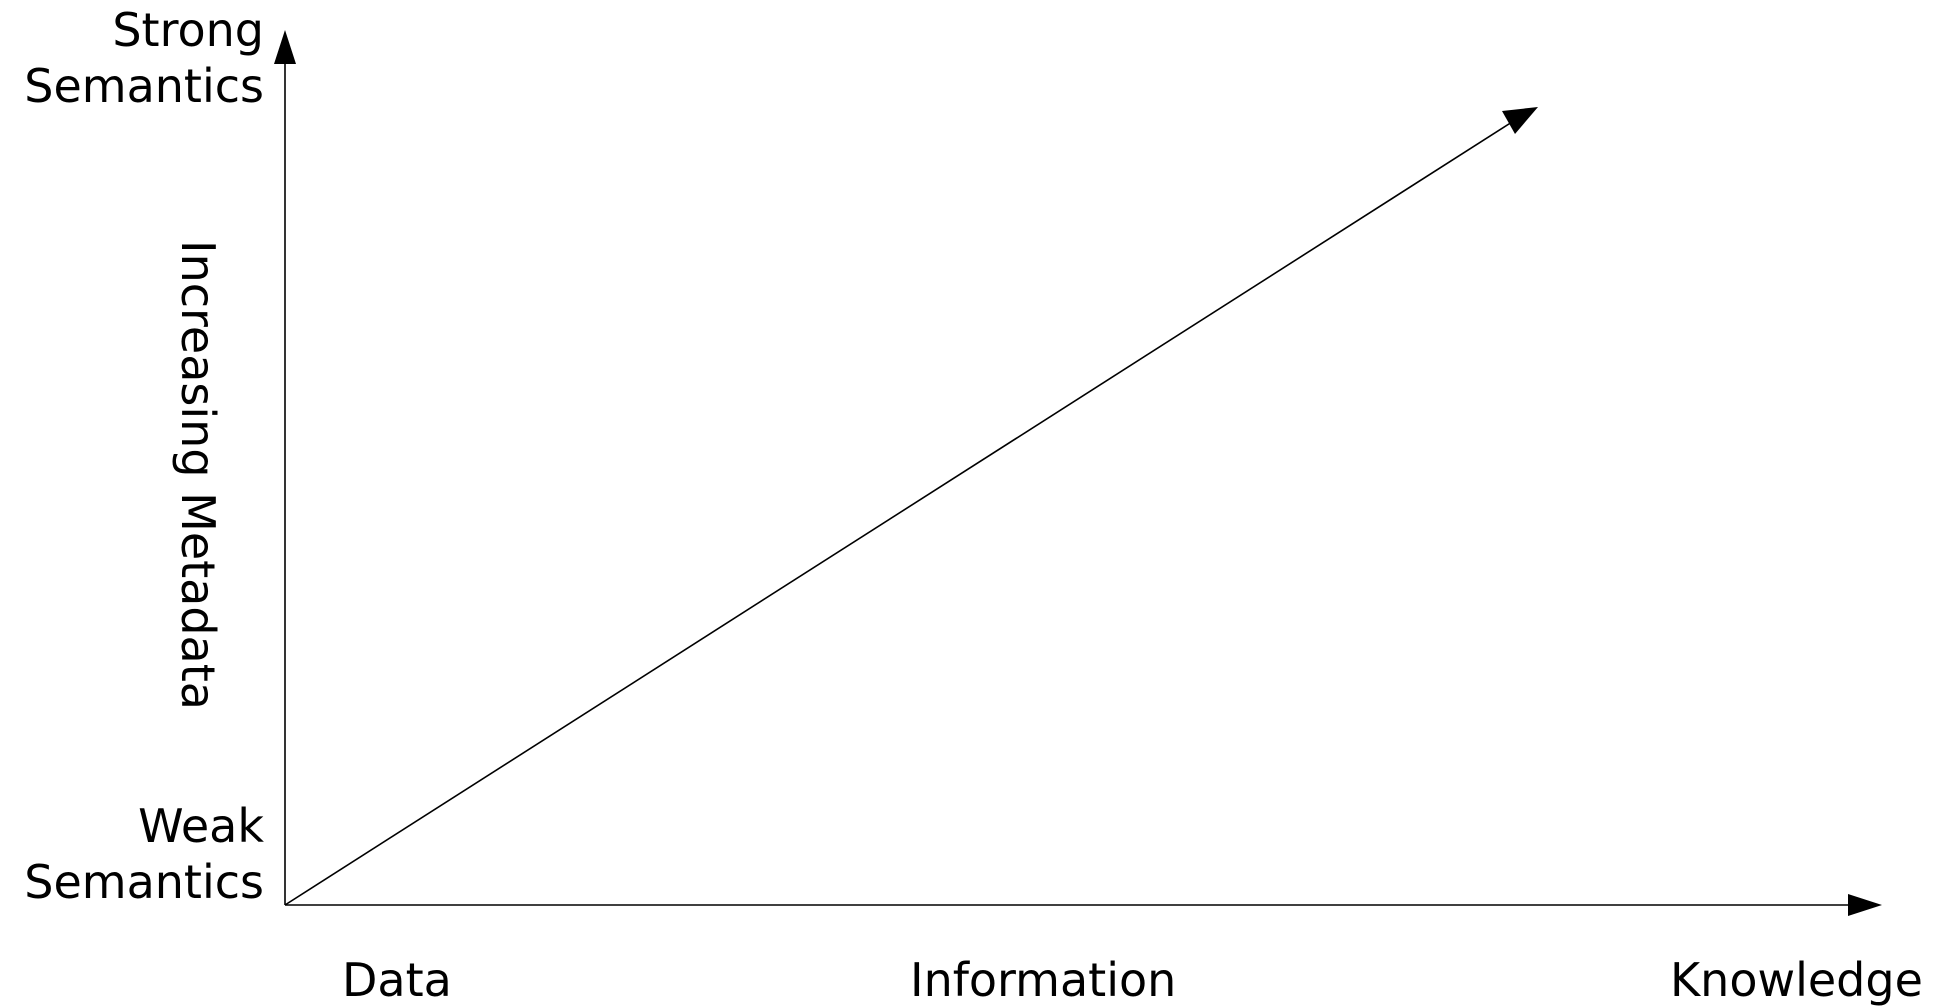 Image resolution: width=1948 pixels, height=1008 pixels. Describe the element at coordinates (198, 475) in the screenshot. I see `y-axis-title: Increasing Metadata` at that location.